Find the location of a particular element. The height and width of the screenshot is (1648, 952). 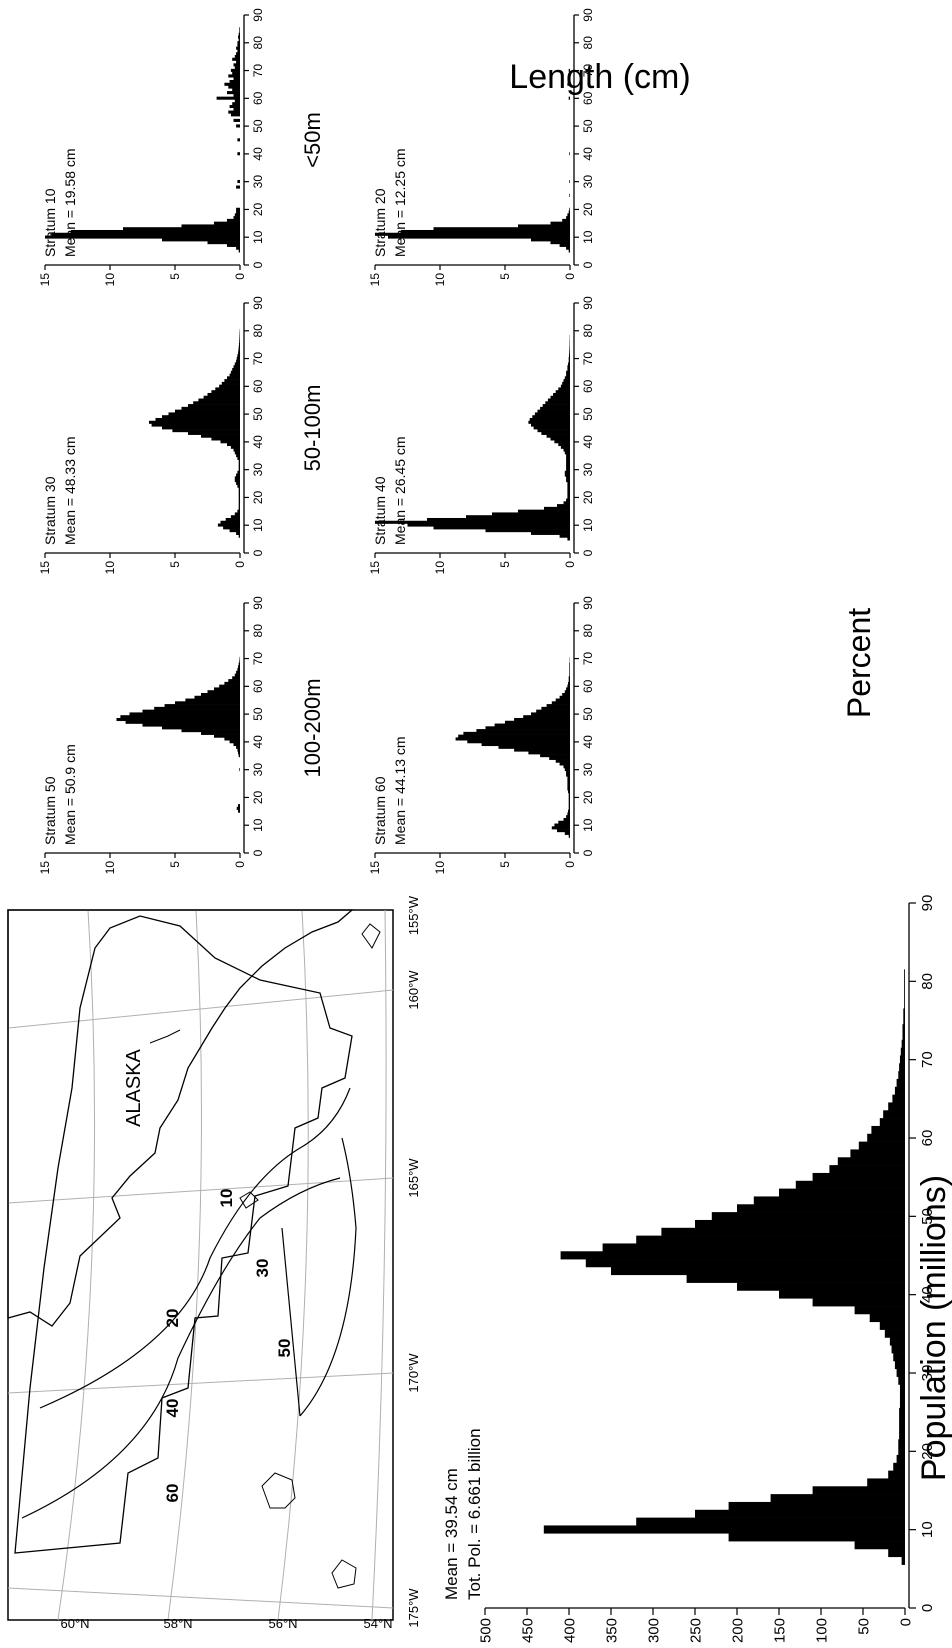

y-tick-label: 5 is located at coordinates (505, 564).